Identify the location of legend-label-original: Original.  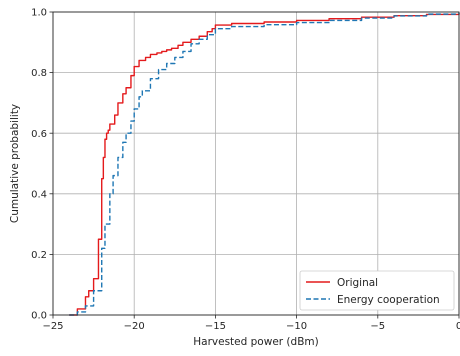
(357, 283).